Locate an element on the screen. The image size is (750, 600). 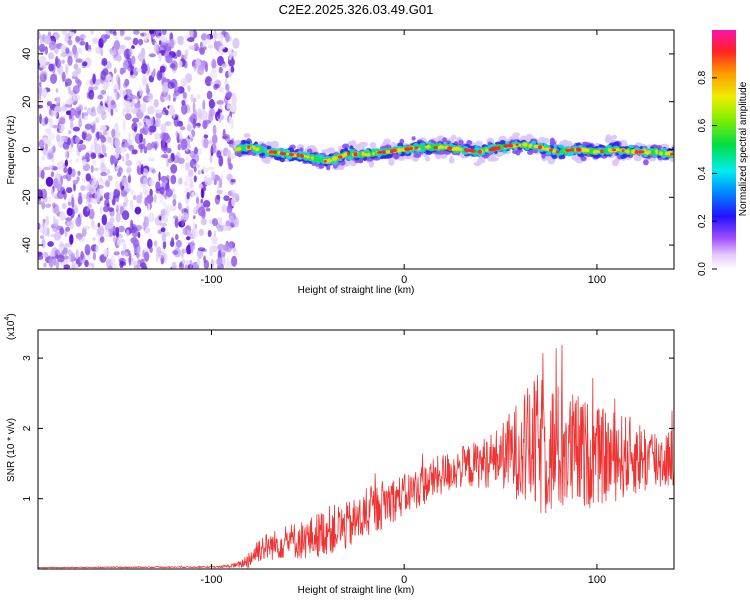
snr-ytick-label: 3 is located at coordinates (27, 358).